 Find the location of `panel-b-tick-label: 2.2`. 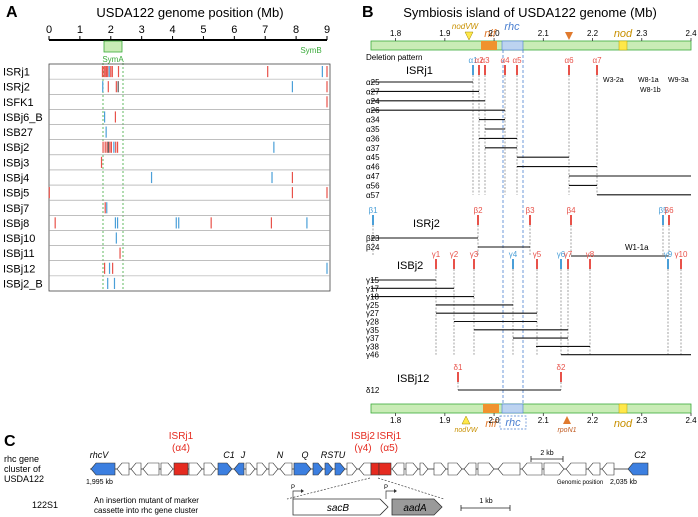

panel-b-tick-label: 2.2 is located at coordinates (593, 33).